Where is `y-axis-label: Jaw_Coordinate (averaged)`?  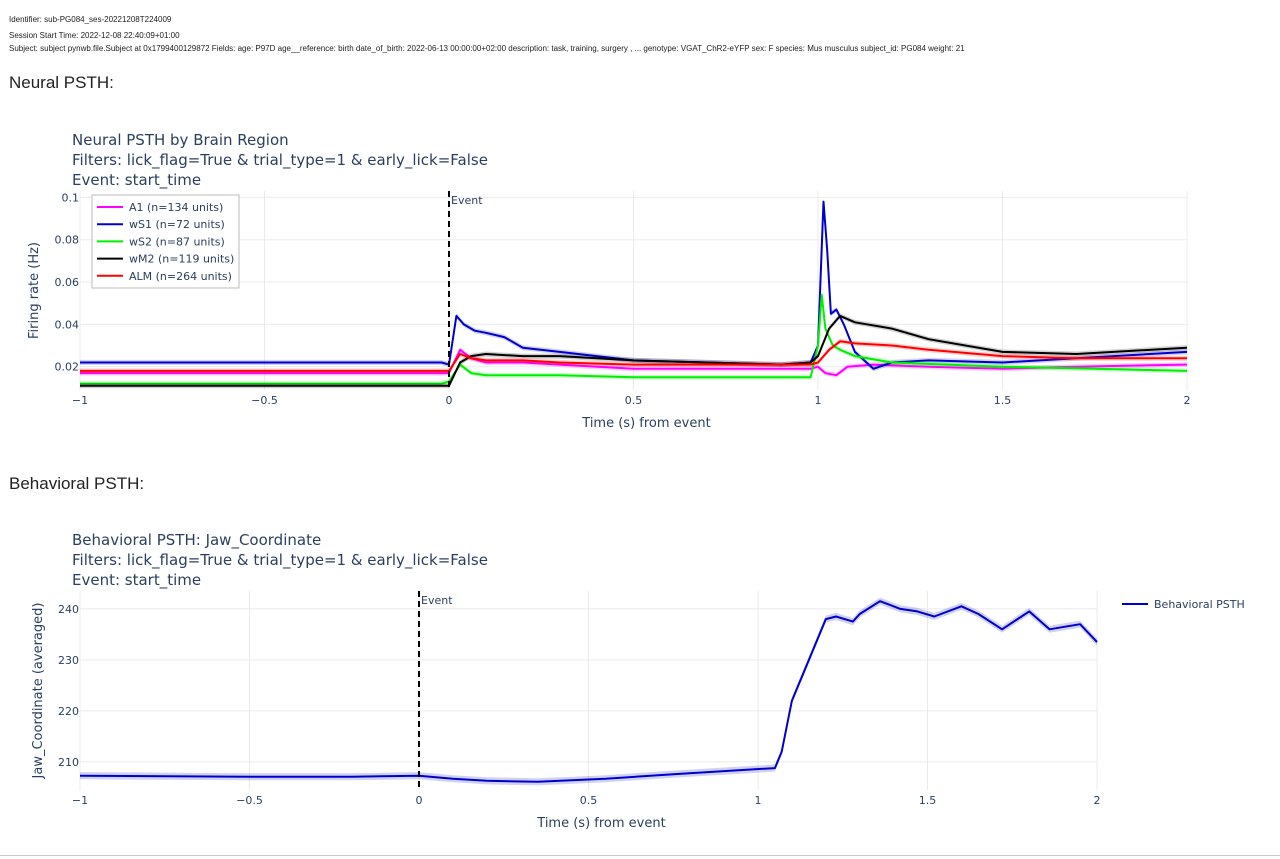 y-axis-label: Jaw_Coordinate (averaged) is located at coordinates (38, 691).